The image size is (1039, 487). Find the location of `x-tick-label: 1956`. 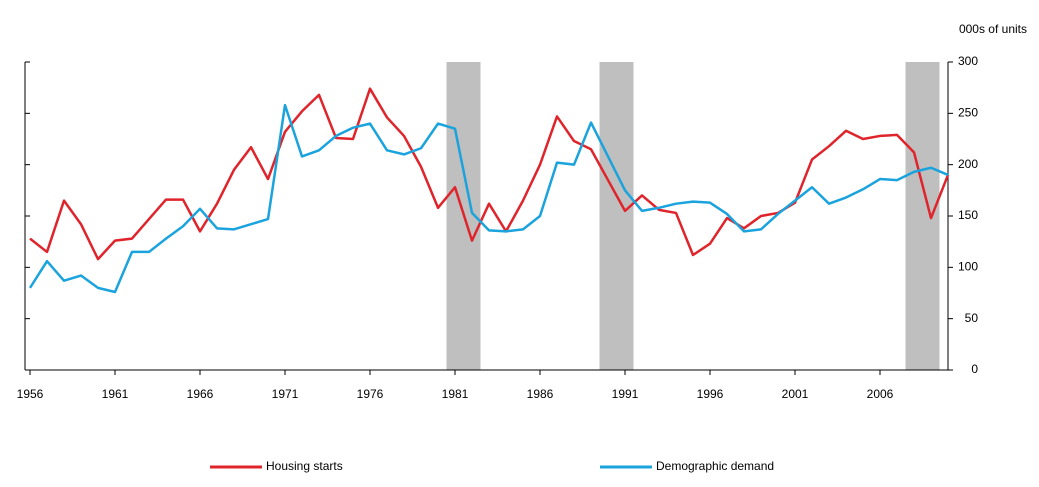

x-tick-label: 1956 is located at coordinates (30, 394).